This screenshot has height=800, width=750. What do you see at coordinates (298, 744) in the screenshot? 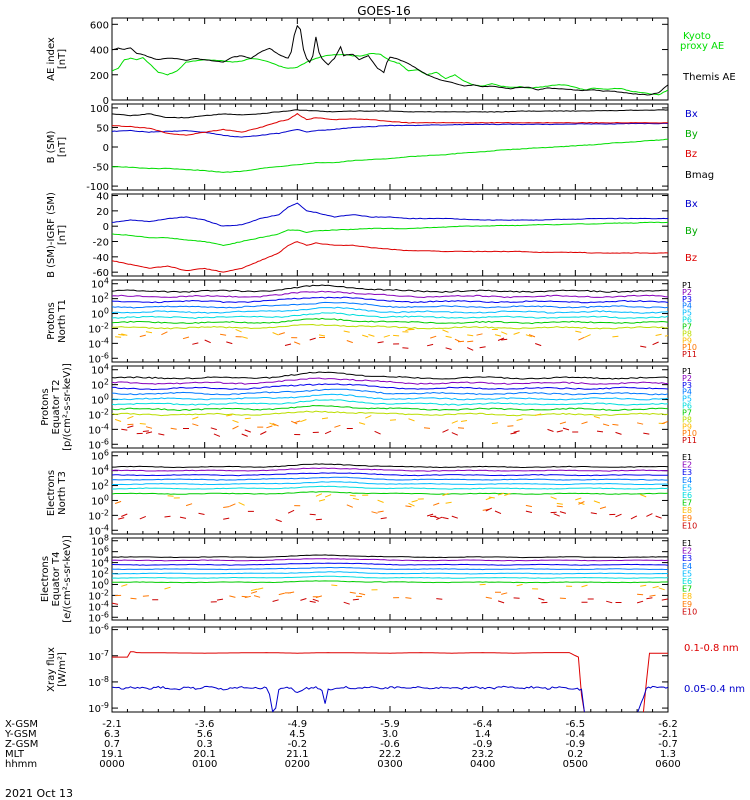
I see `row-value: -0.2` at bounding box center [298, 744].